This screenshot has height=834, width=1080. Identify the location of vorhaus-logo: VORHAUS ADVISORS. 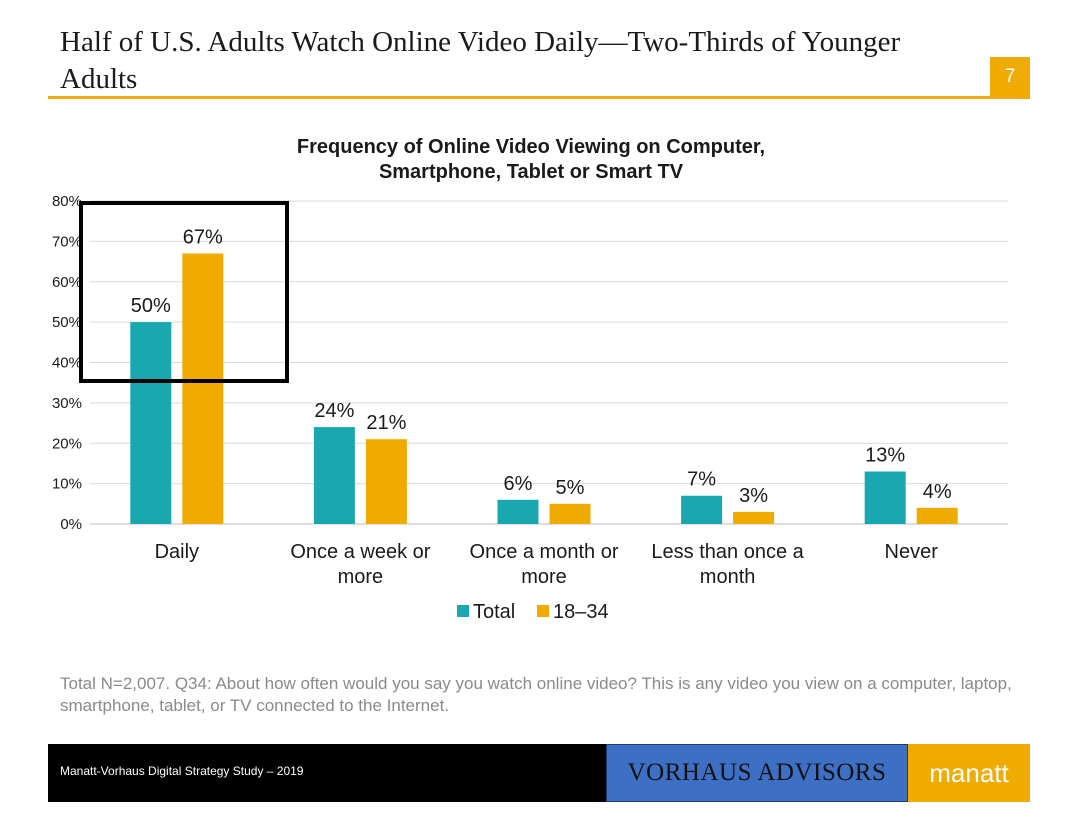
(757, 773).